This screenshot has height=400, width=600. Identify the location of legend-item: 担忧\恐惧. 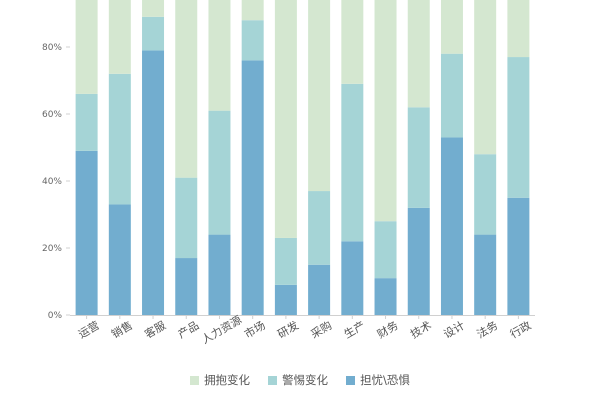
(378, 380).